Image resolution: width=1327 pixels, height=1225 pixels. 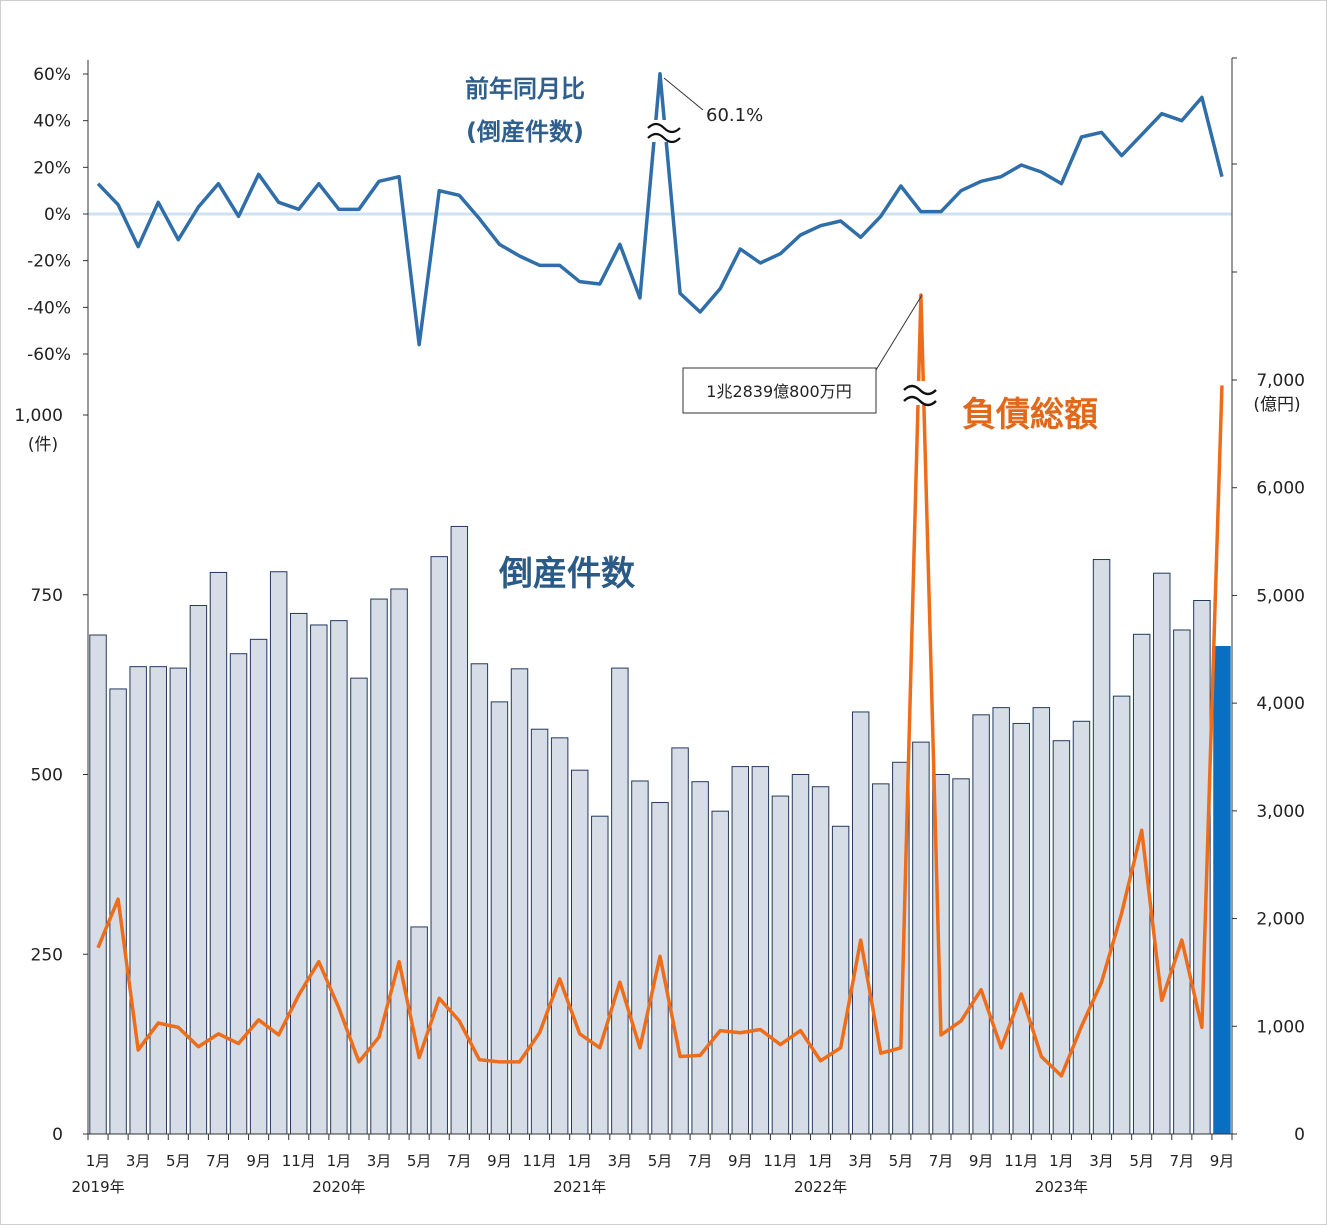 I want to click on right-tick-label: 1,000, so click(x=1280, y=1027).